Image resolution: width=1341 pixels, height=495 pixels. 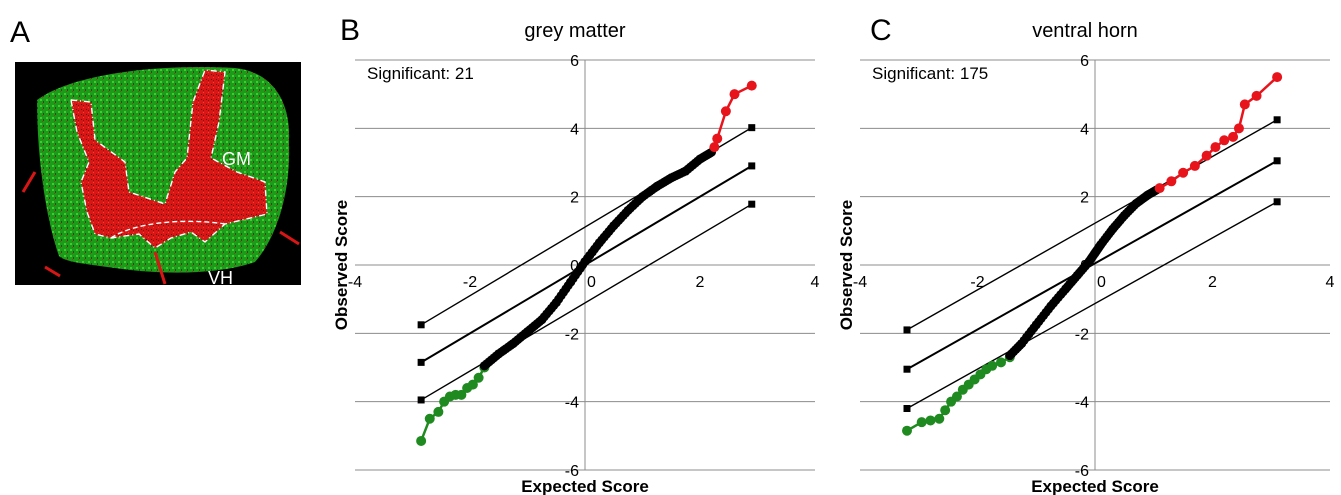 What do you see at coordinates (420, 73) in the screenshot?
I see `significant-count: Significant: 21` at bounding box center [420, 73].